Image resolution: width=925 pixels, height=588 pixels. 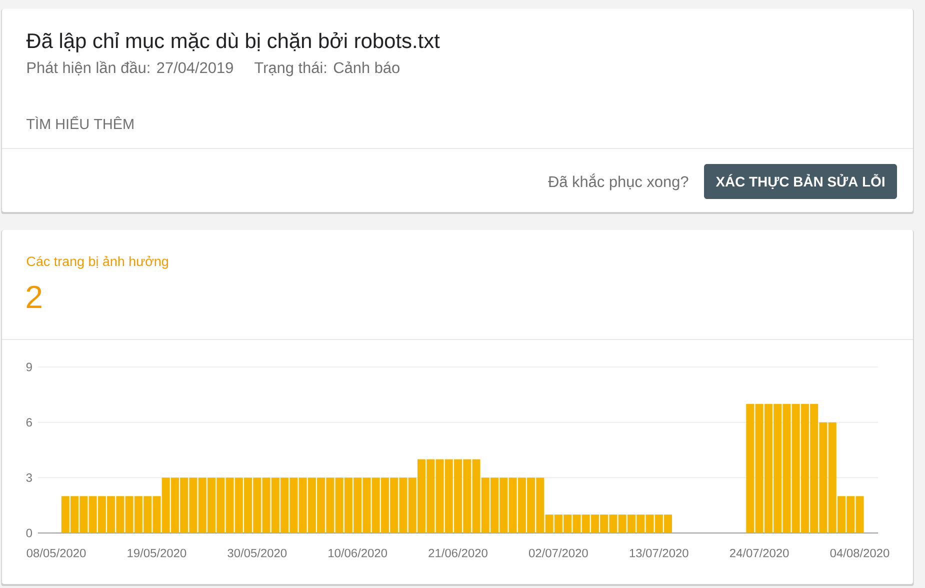 I want to click on chart-subtitle: Phát hiện lần đầu: 27/04/2019, so click(x=130, y=68).